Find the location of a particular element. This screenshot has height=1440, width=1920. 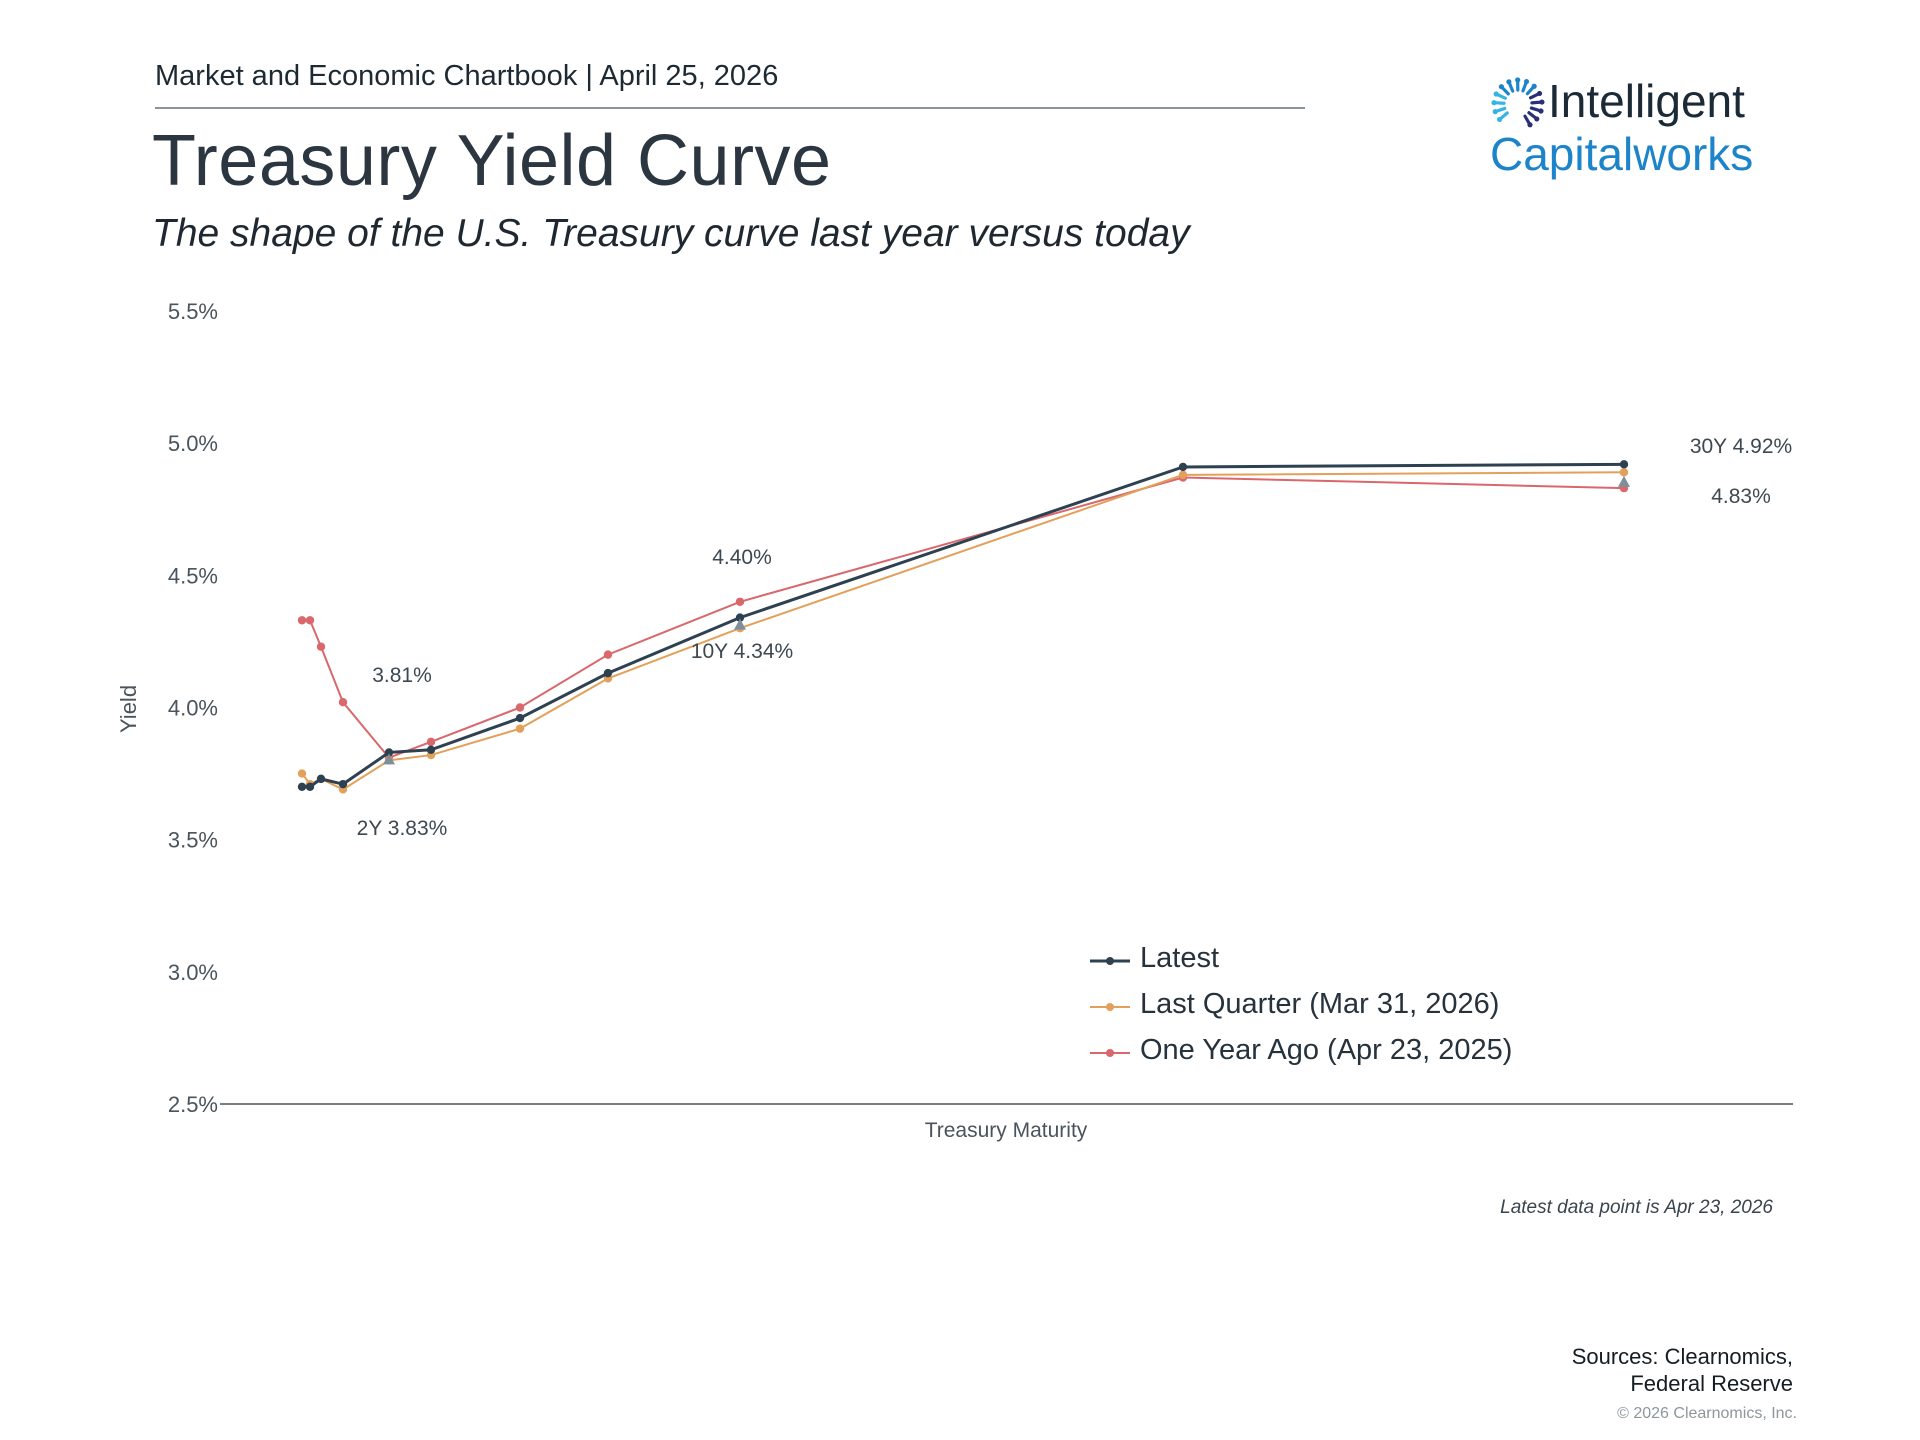

y-tick-label: 3.0% is located at coordinates (193, 972).